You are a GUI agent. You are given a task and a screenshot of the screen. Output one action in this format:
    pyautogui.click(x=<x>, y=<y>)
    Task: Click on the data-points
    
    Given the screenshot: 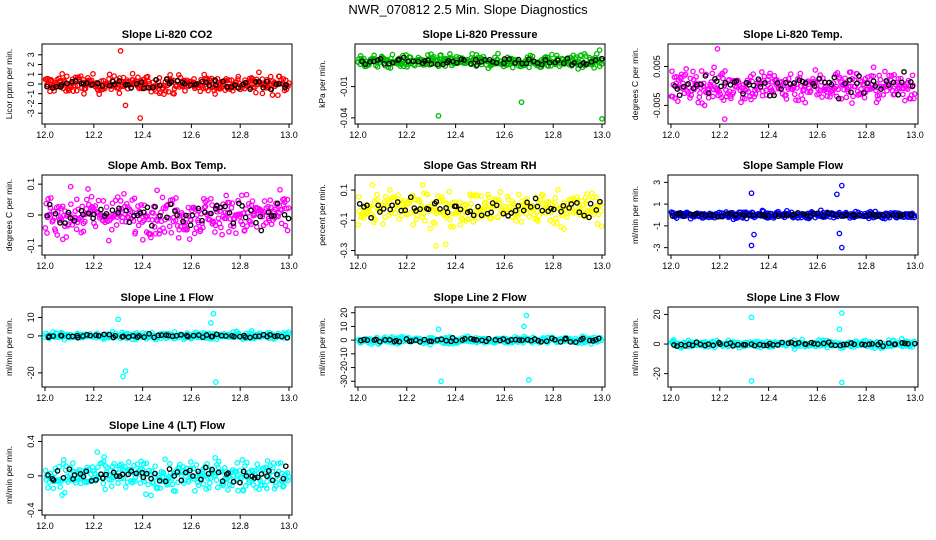 What is the action you would take?
    pyautogui.click(x=167, y=474)
    